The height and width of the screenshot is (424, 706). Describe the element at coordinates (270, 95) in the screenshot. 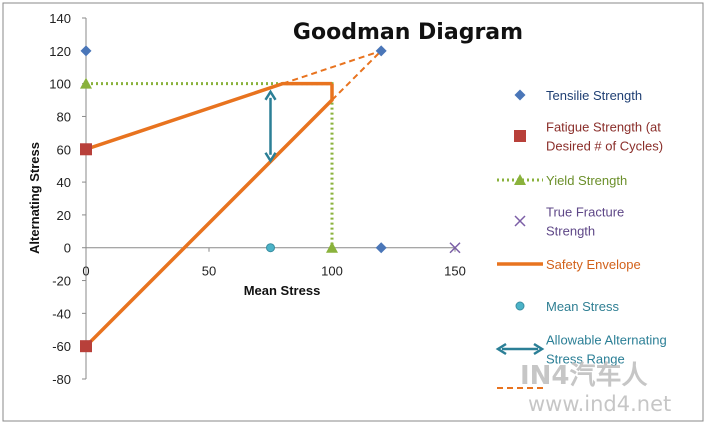

I see `arrow-head-top` at that location.